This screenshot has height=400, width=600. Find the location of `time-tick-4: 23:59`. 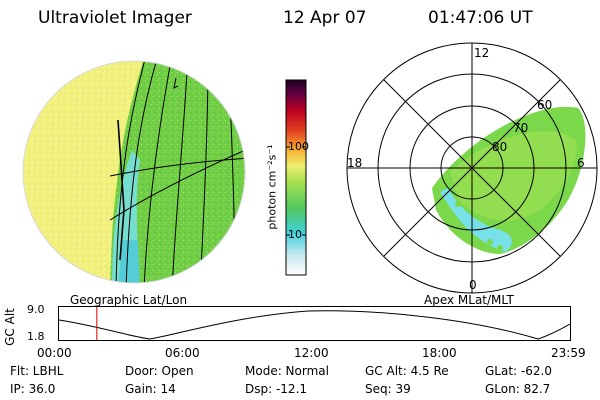

time-tick-4: 23:59 is located at coordinates (568, 353).